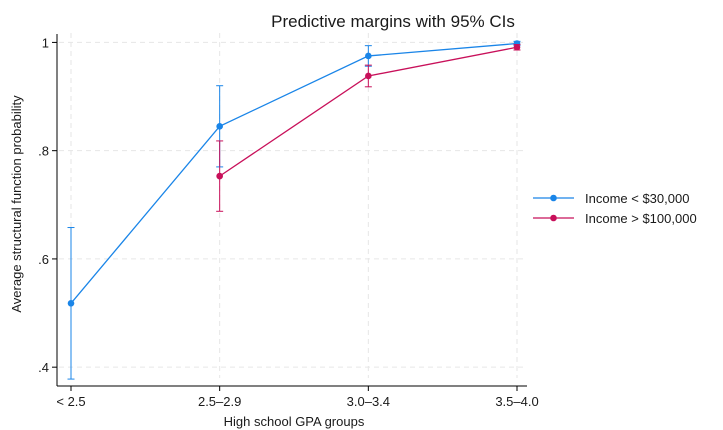 This screenshot has height=430, width=723. What do you see at coordinates (637, 198) in the screenshot?
I see `legend-label: Income < $30,000` at bounding box center [637, 198].